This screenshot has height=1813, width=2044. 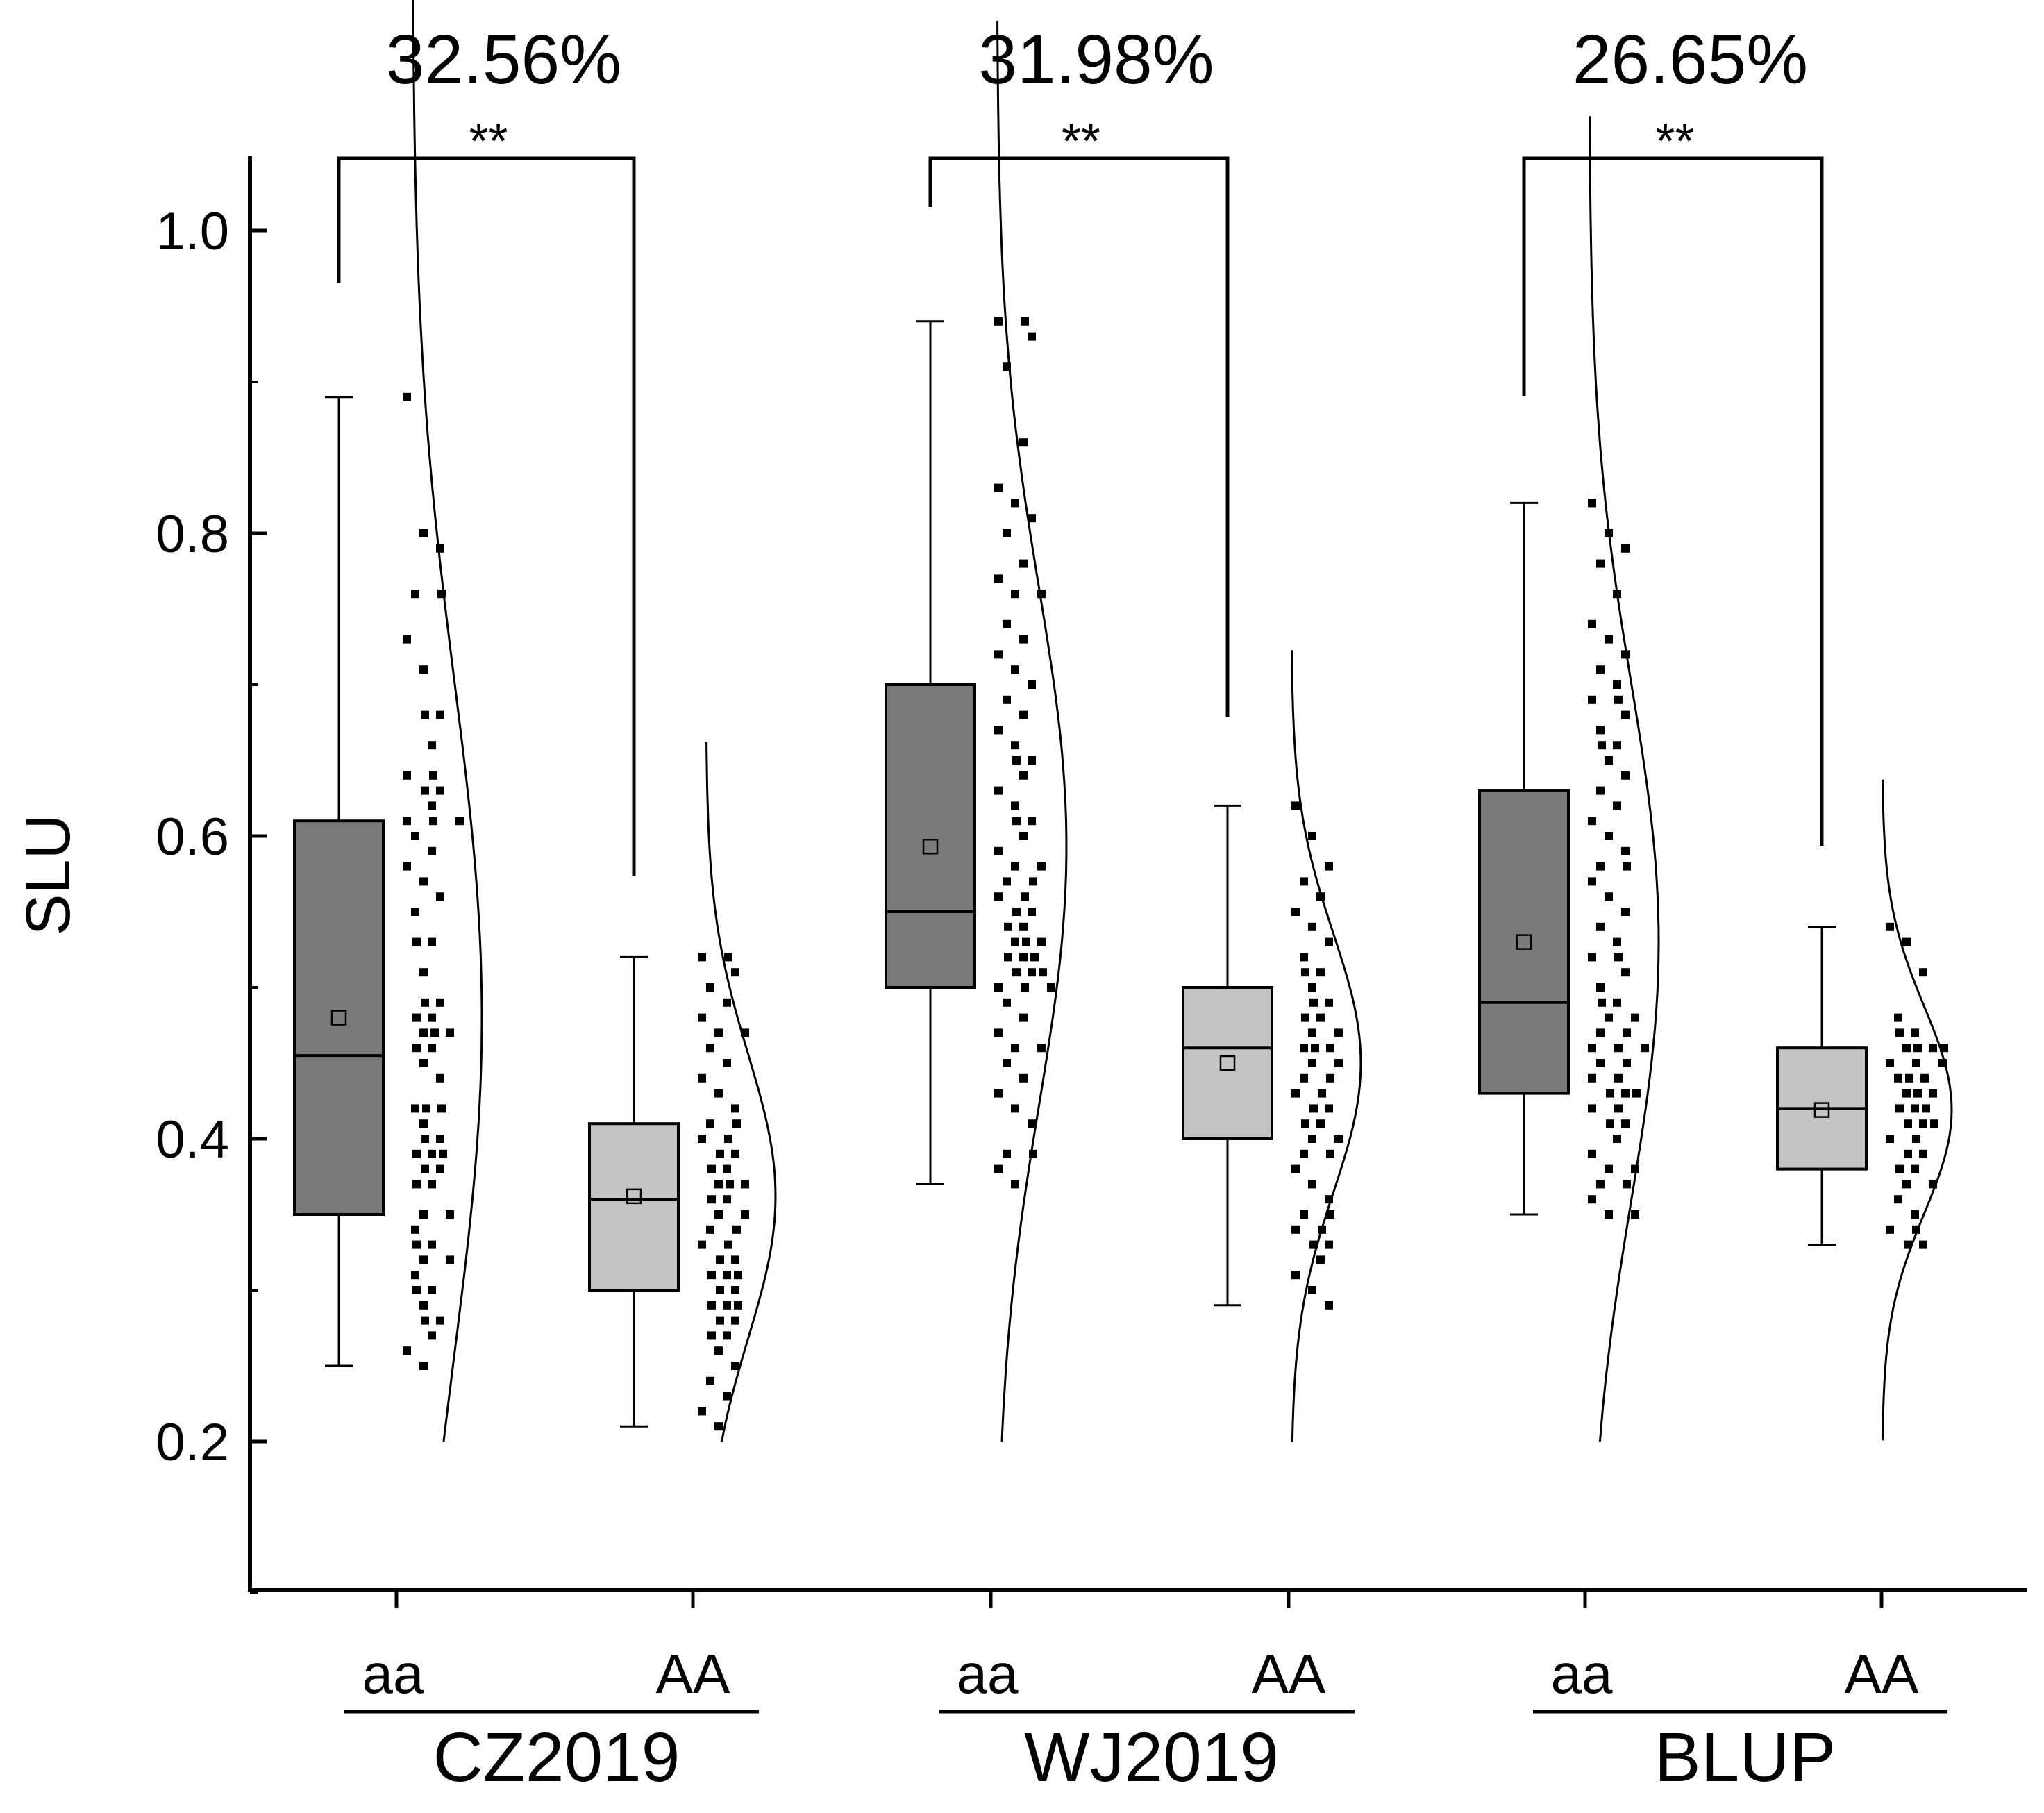 What do you see at coordinates (988, 1674) in the screenshot?
I see `category-label-wj2019-aa: aa` at bounding box center [988, 1674].